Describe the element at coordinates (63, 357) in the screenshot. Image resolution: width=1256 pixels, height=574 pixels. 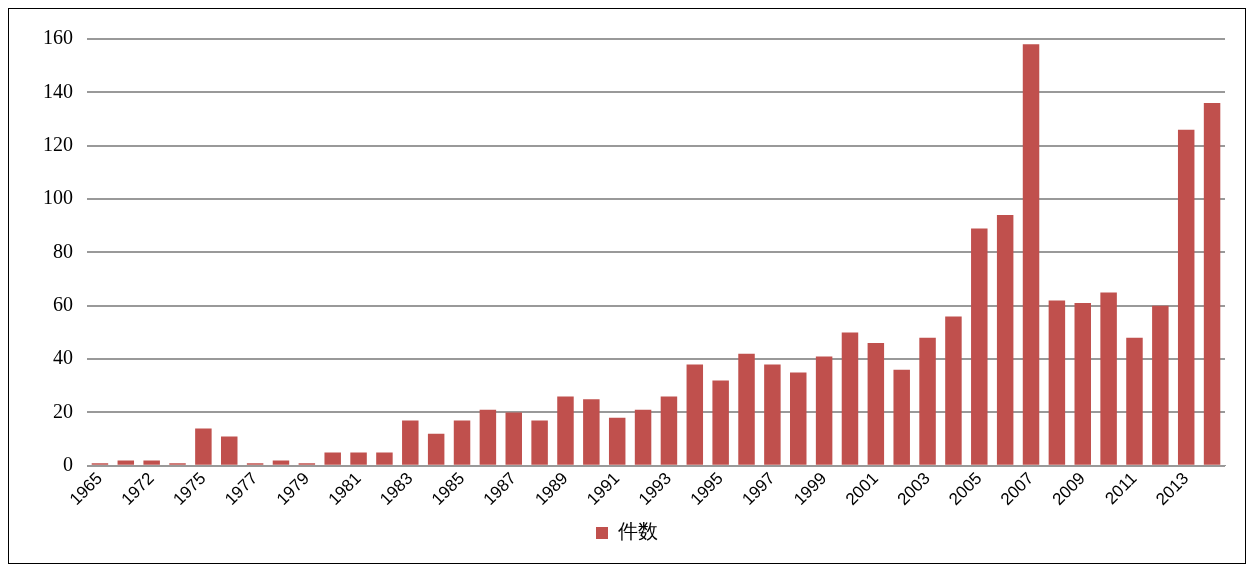
I see `y-tick-label: 40` at that location.